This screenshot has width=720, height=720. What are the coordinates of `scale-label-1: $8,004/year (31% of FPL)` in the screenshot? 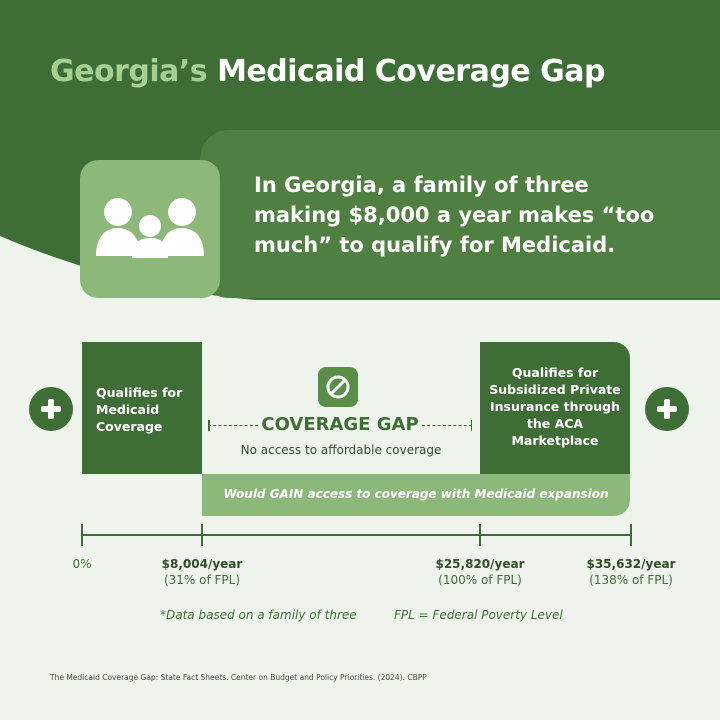 It's located at (202, 572).